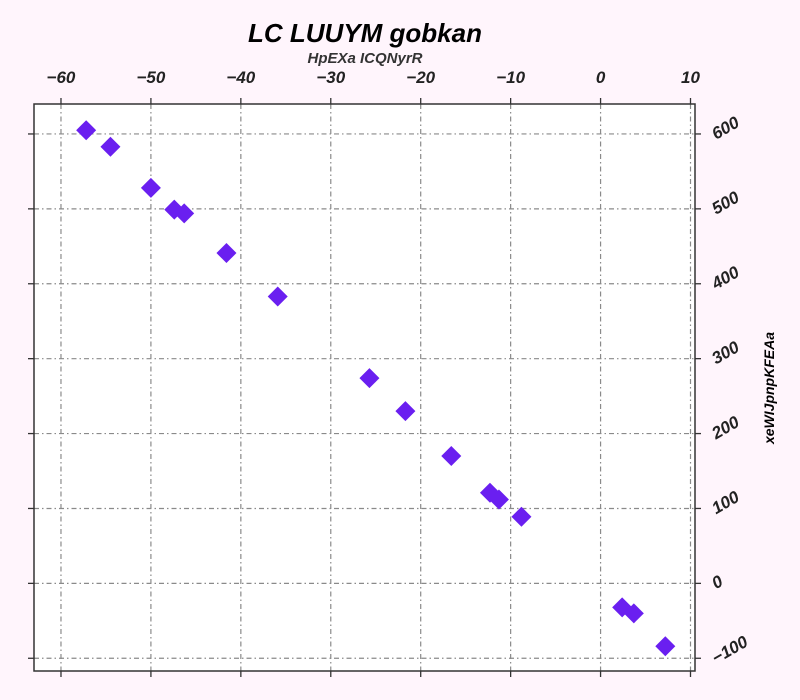  Describe the element at coordinates (690, 77) in the screenshot. I see `x-tick-label: 10` at that location.